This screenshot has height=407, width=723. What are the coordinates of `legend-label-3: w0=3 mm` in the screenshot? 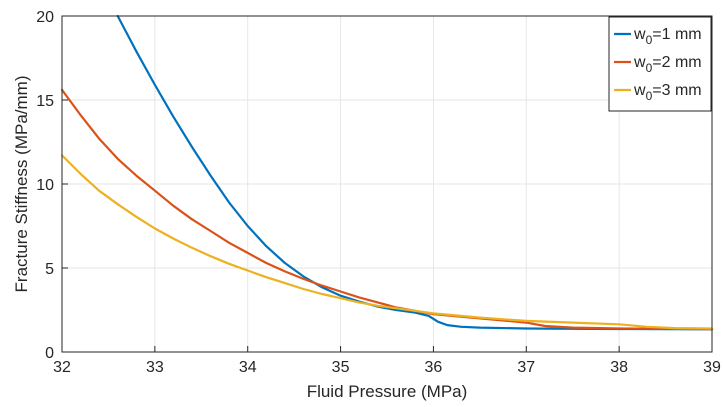 It's located at (667, 92).